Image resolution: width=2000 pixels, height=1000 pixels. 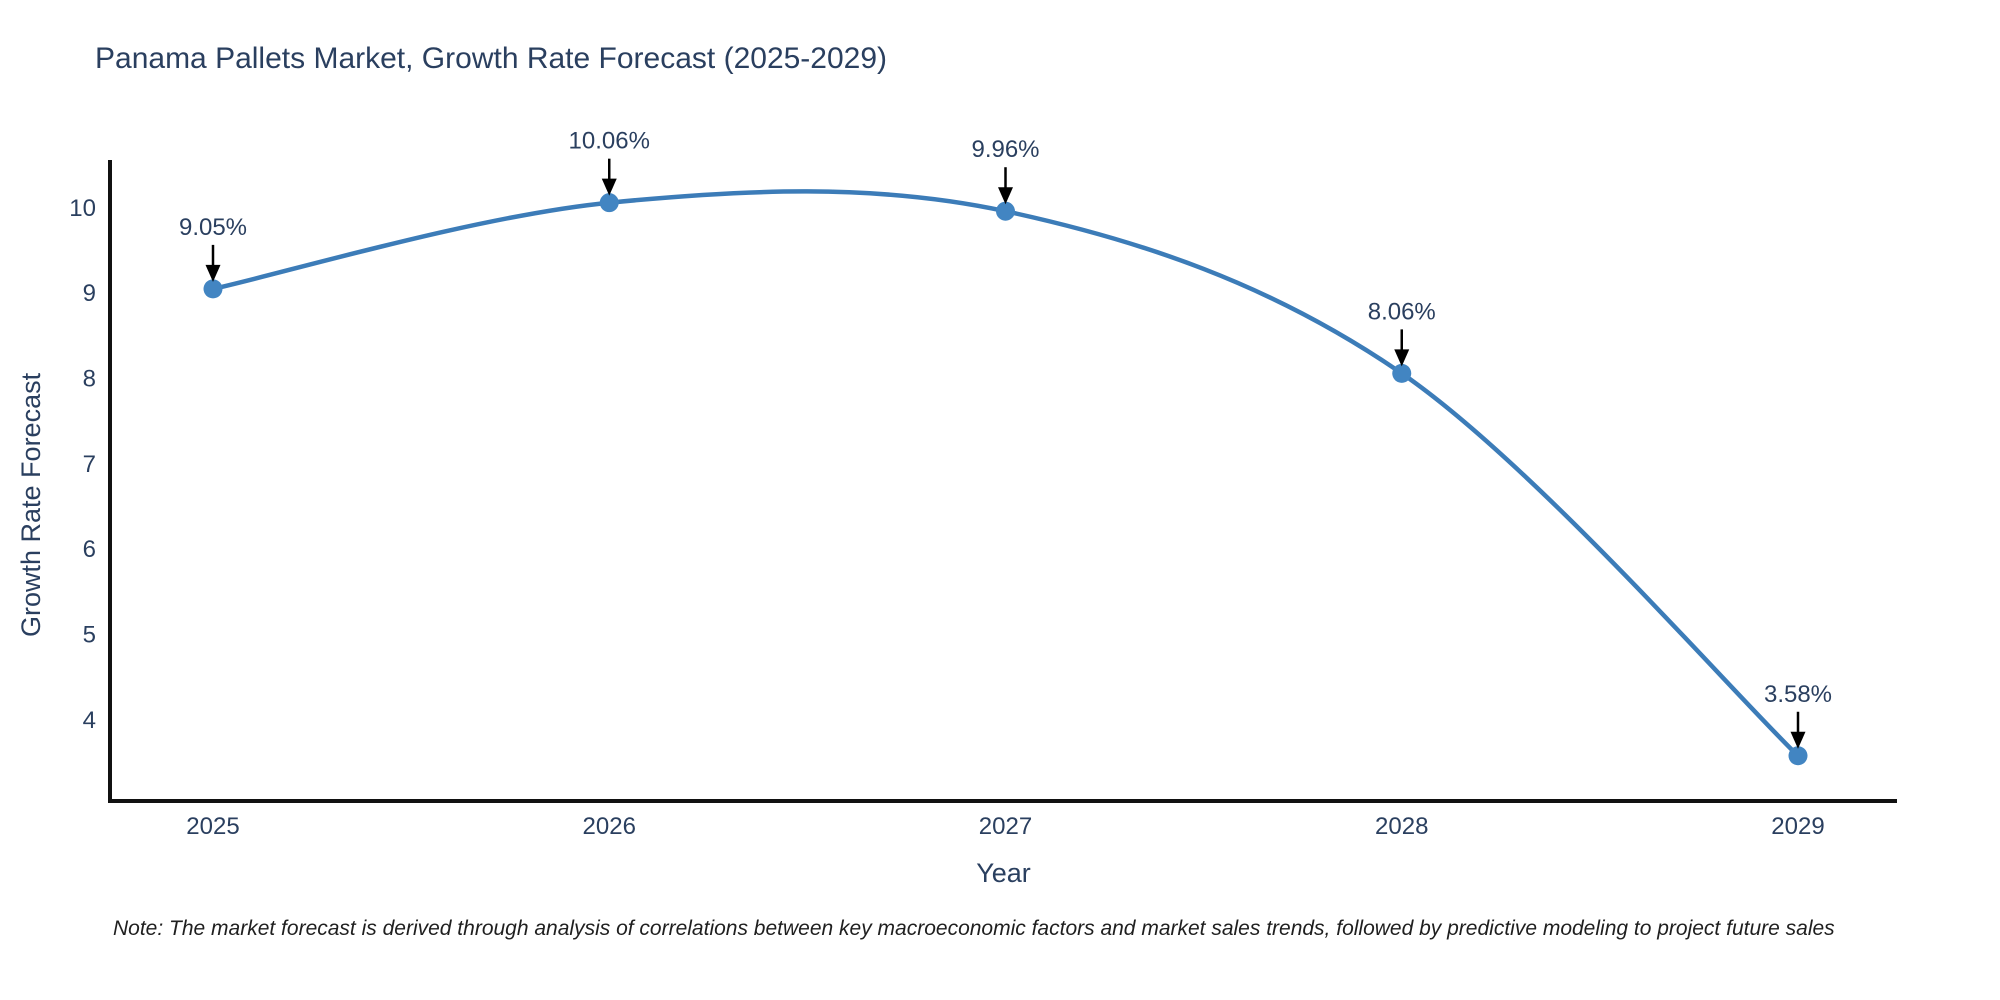 What do you see at coordinates (212, 826) in the screenshot?
I see `x-tick-label: 2025` at bounding box center [212, 826].